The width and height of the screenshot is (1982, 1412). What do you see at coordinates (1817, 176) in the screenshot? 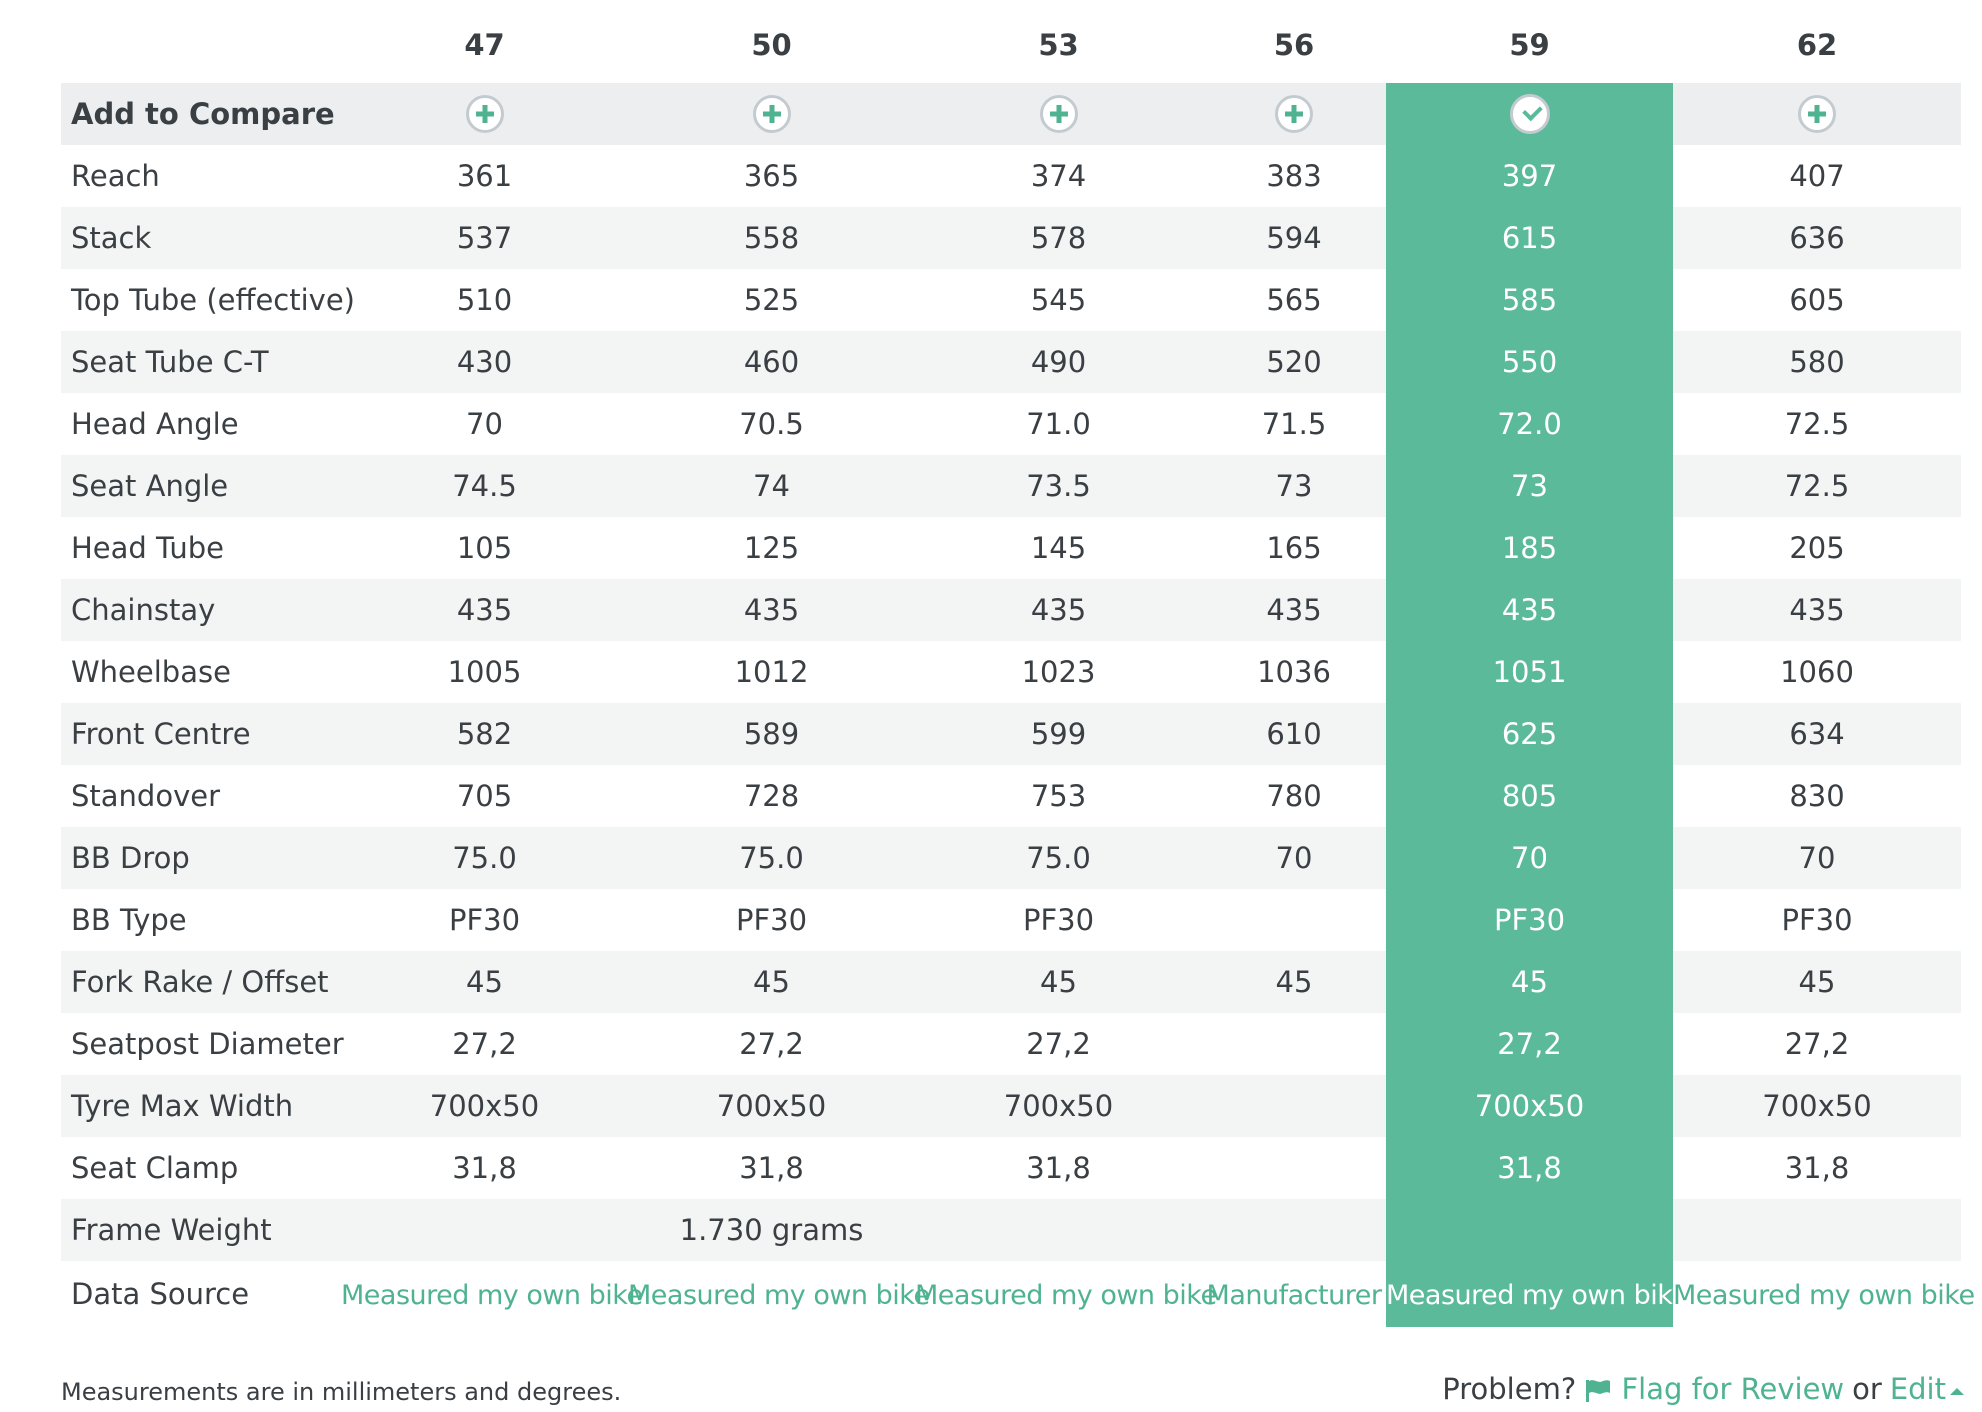
I see `value-cell: 407` at bounding box center [1817, 176].